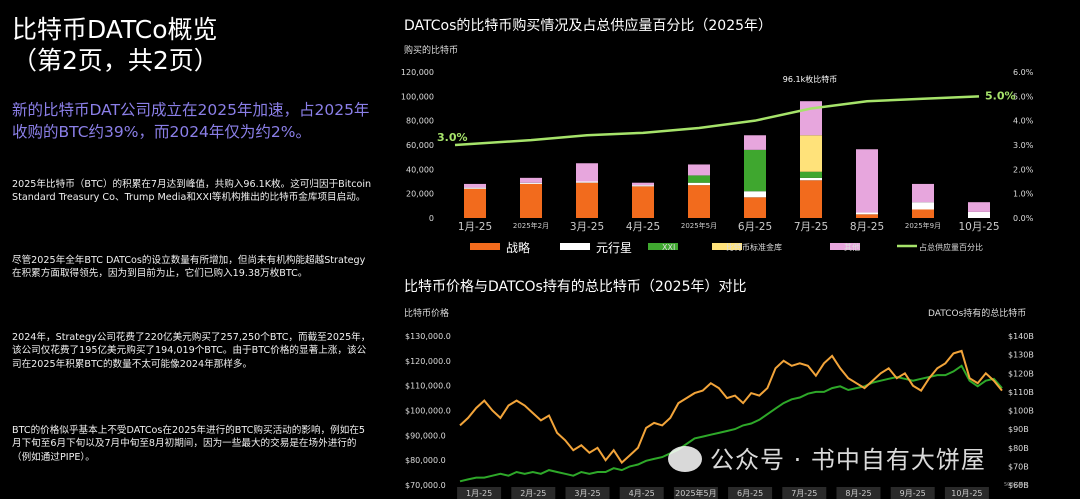 The image size is (1080, 499). I want to click on holdings-line, so click(731, 423).